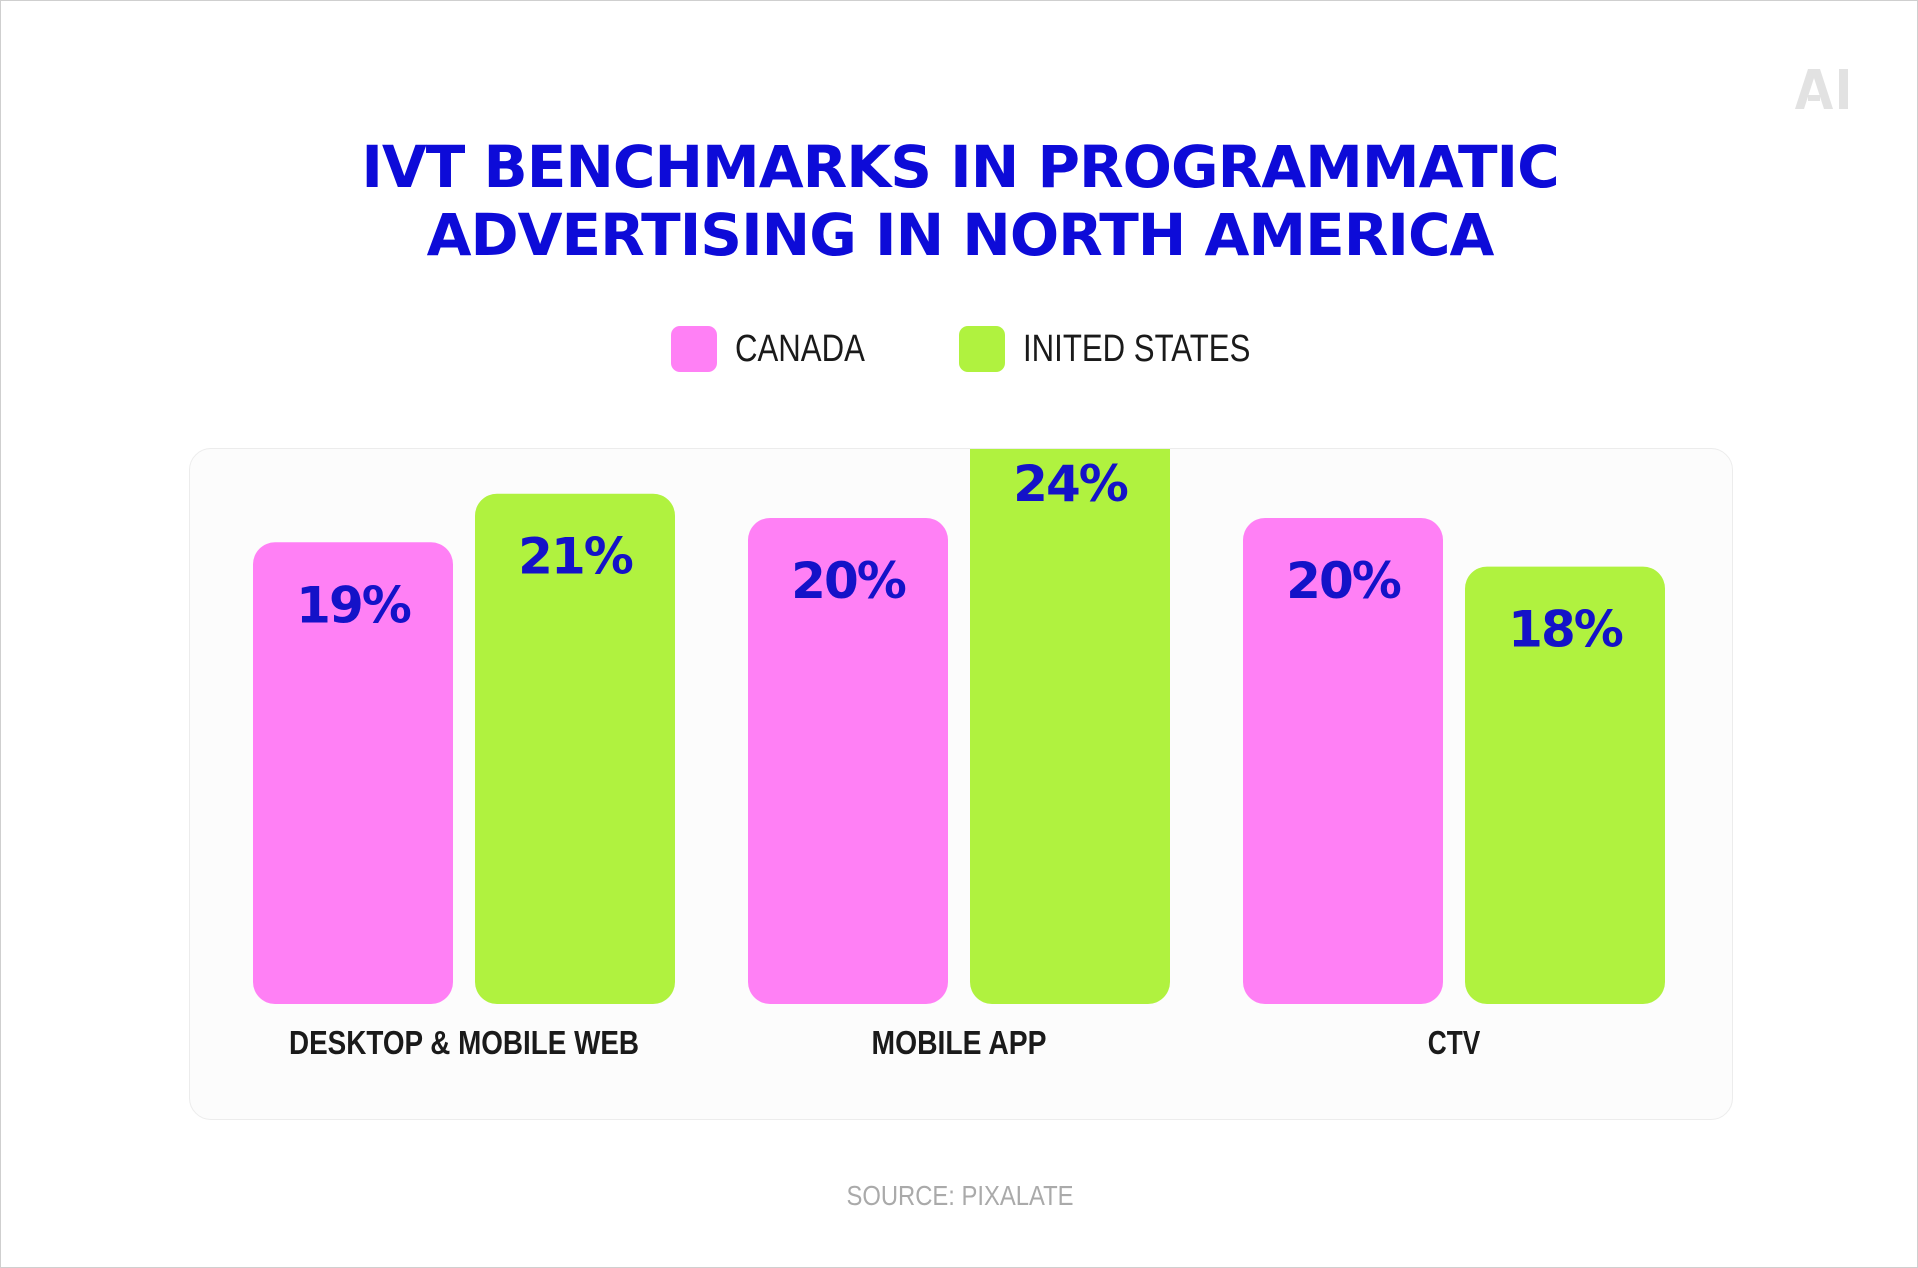  What do you see at coordinates (982, 349) in the screenshot?
I see `legend-swatch-united-states` at bounding box center [982, 349].